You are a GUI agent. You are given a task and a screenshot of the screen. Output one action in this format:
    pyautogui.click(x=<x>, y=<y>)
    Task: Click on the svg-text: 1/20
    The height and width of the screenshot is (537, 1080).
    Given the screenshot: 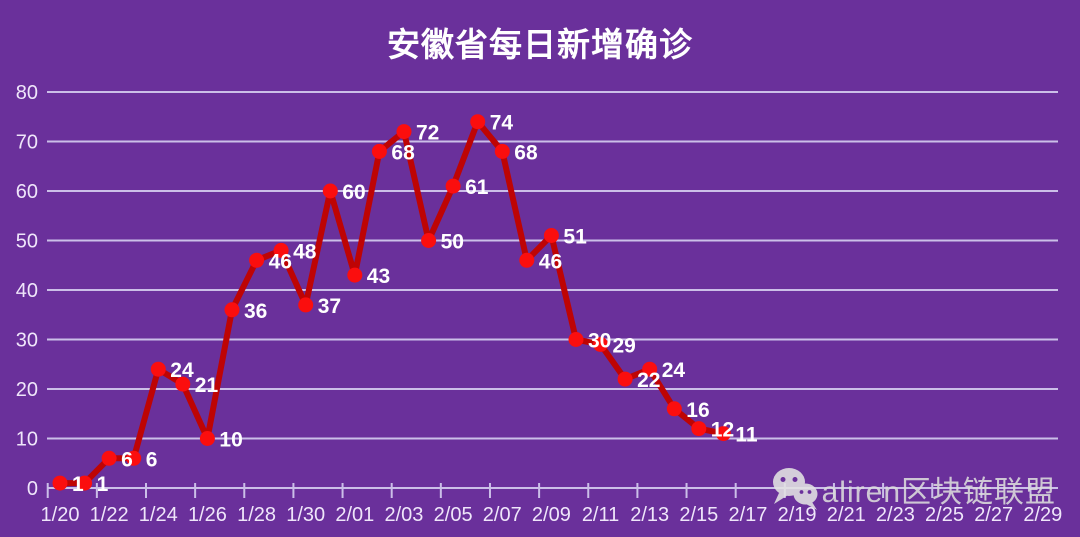 What is the action you would take?
    pyautogui.click(x=60, y=515)
    